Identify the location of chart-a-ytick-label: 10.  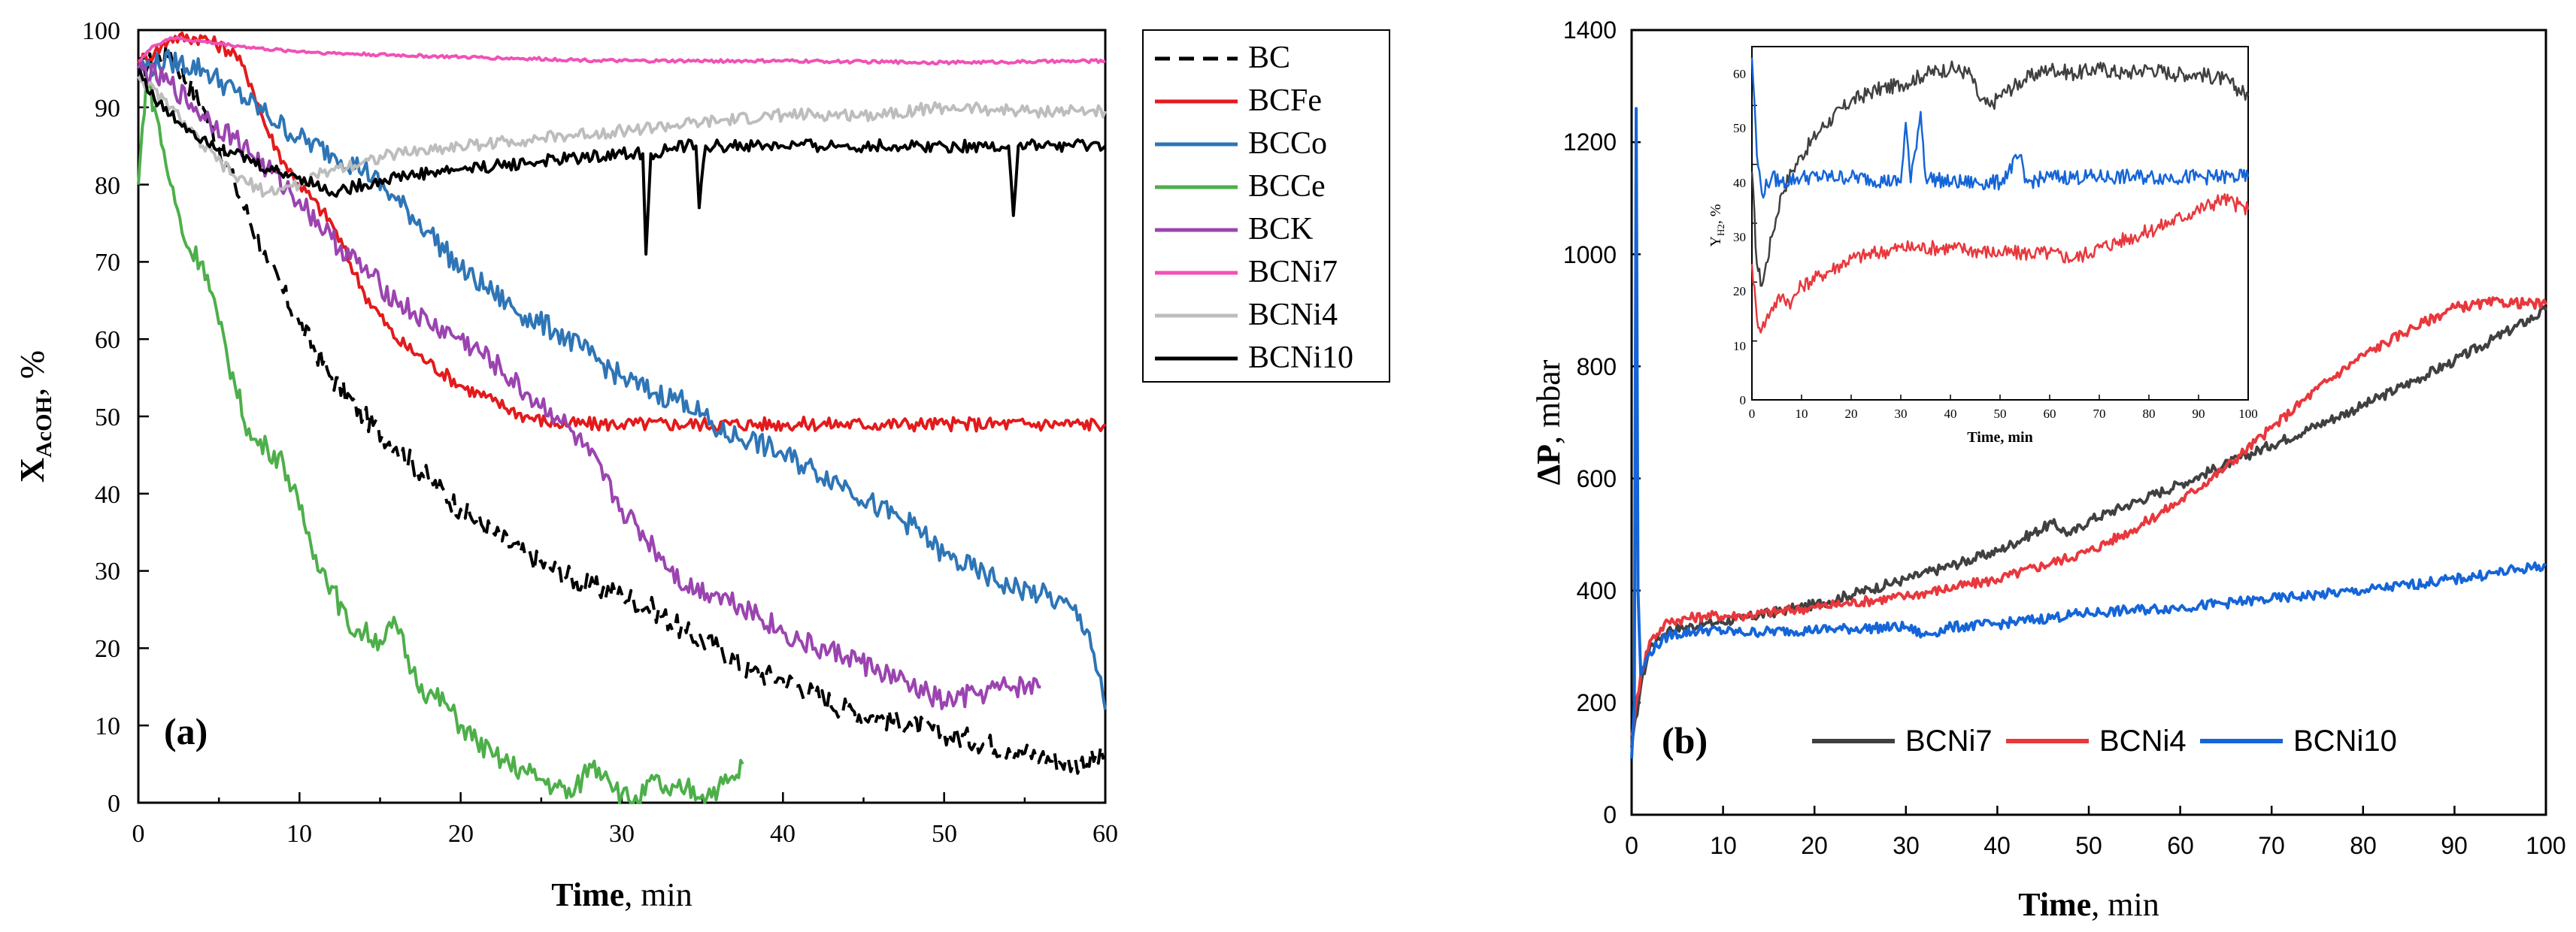
(107, 726).